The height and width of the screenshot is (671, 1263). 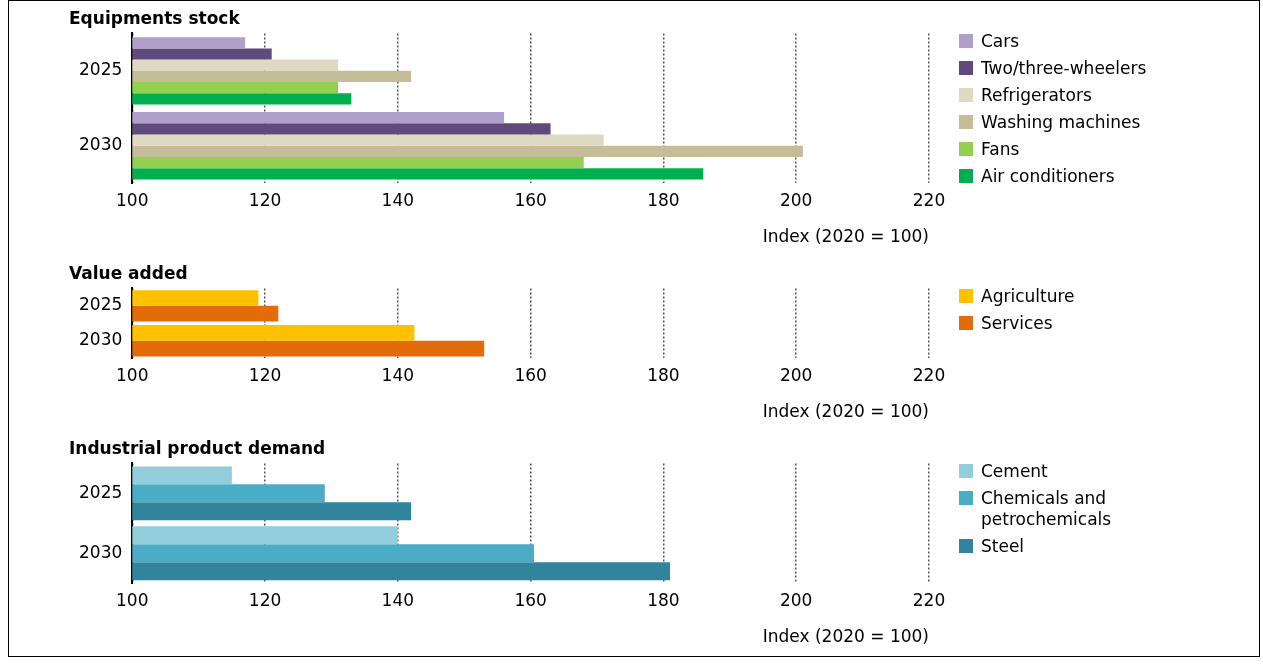 What do you see at coordinates (197, 447) in the screenshot?
I see `chart-title: Industrial product demand` at bounding box center [197, 447].